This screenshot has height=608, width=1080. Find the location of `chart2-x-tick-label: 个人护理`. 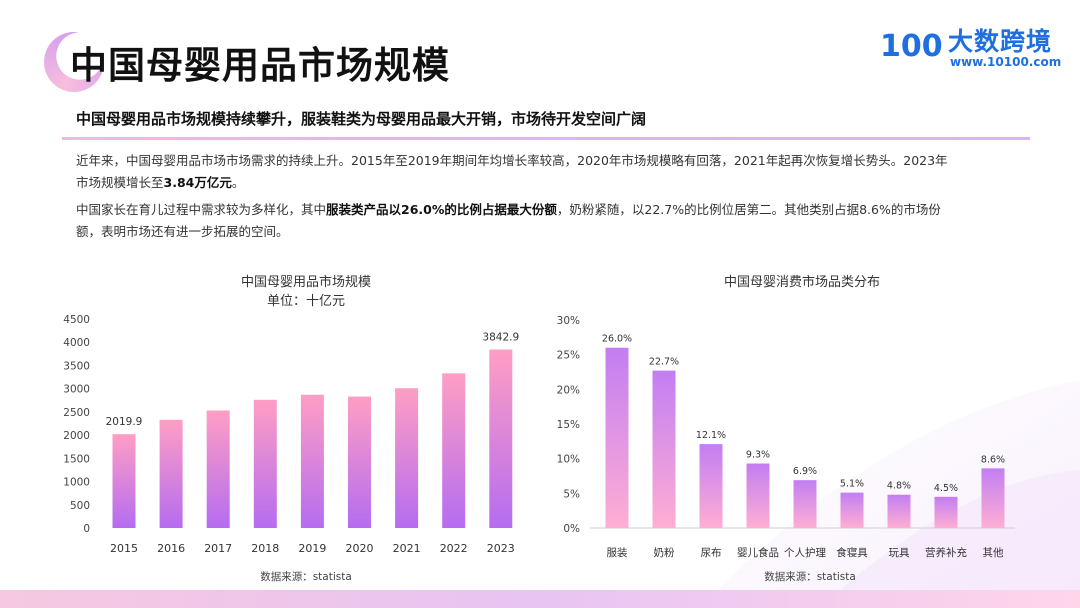

chart2-x-tick-label: 个人护理 is located at coordinates (805, 552).